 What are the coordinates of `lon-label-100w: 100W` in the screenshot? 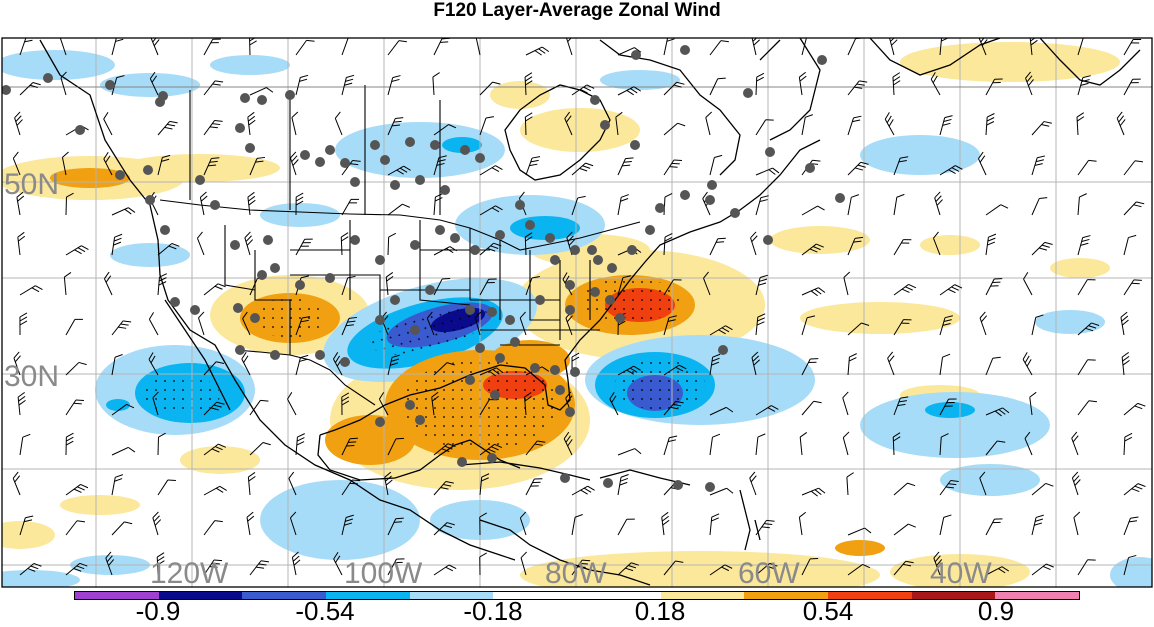 It's located at (383, 573).